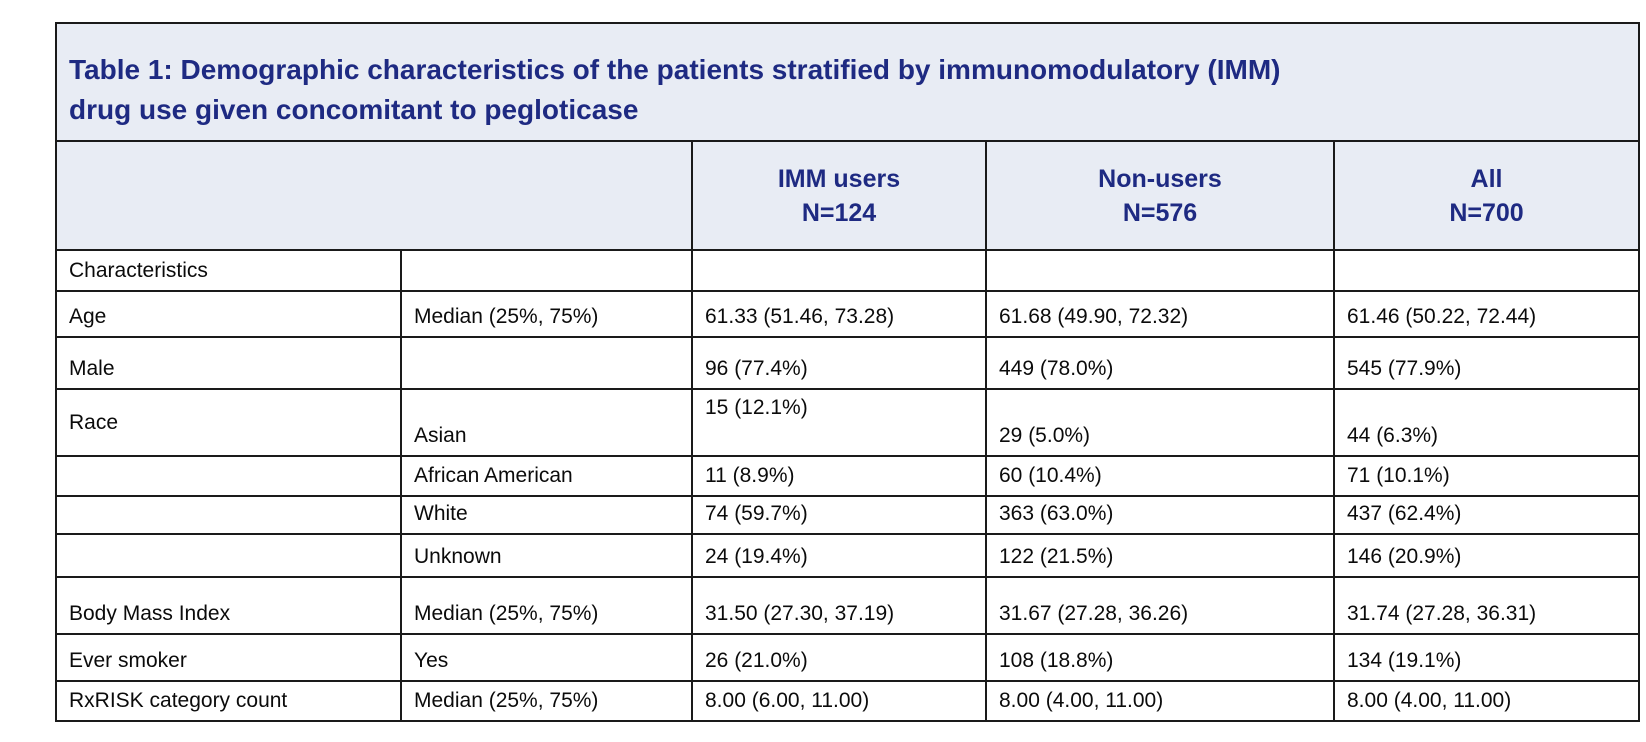 This screenshot has width=1646, height=742. Describe the element at coordinates (839, 270) in the screenshot. I see `cell-imm-value` at that location.